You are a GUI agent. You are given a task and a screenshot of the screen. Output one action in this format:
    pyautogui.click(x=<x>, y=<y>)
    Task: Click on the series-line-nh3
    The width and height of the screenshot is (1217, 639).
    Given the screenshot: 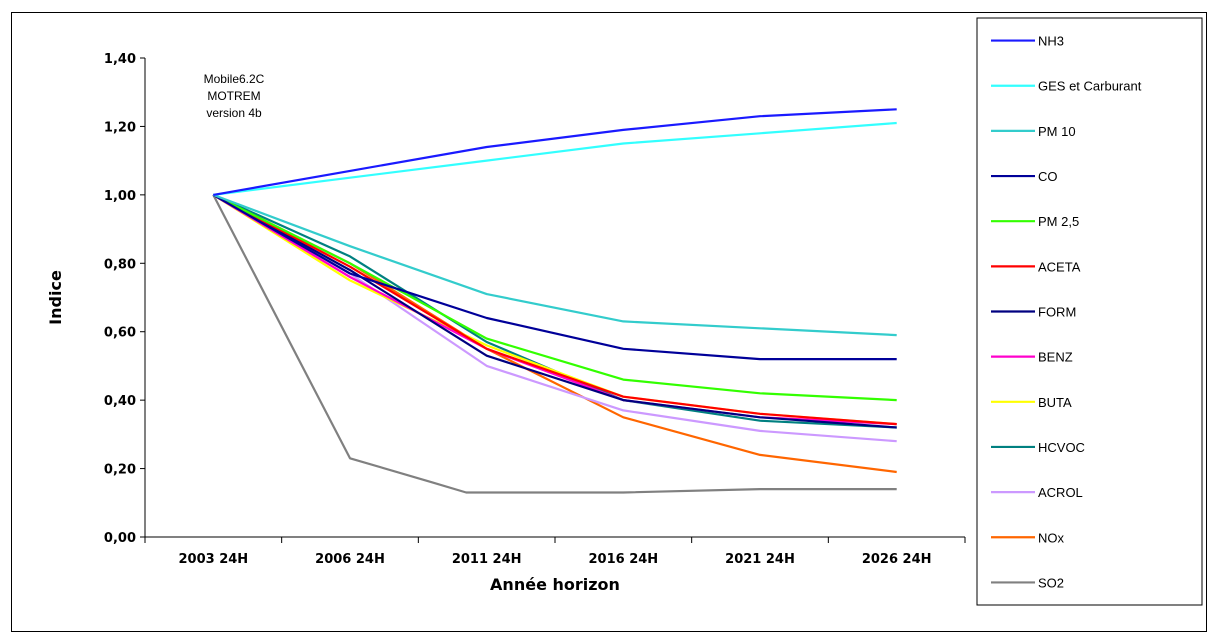 What is the action you would take?
    pyautogui.click(x=555, y=152)
    